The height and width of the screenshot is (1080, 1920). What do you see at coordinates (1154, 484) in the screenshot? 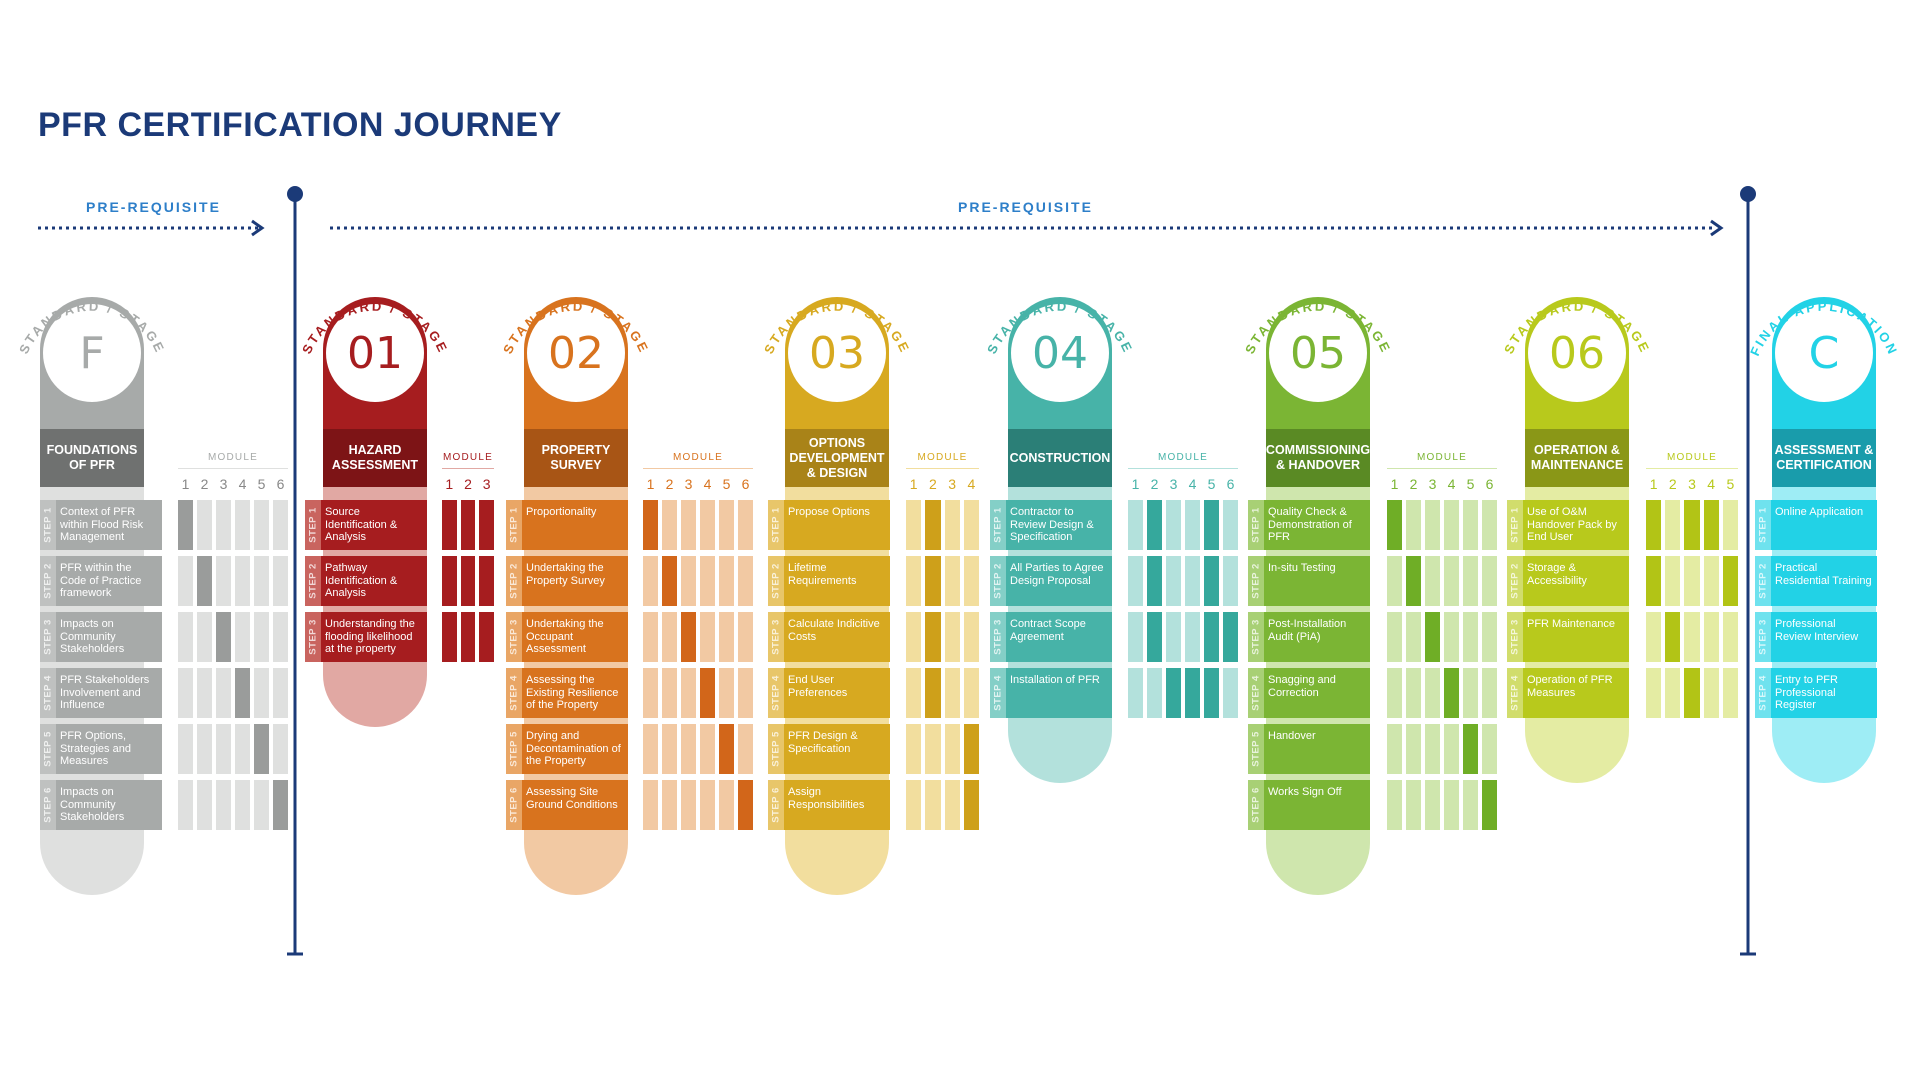
I see `module-number: 2` at bounding box center [1154, 484].